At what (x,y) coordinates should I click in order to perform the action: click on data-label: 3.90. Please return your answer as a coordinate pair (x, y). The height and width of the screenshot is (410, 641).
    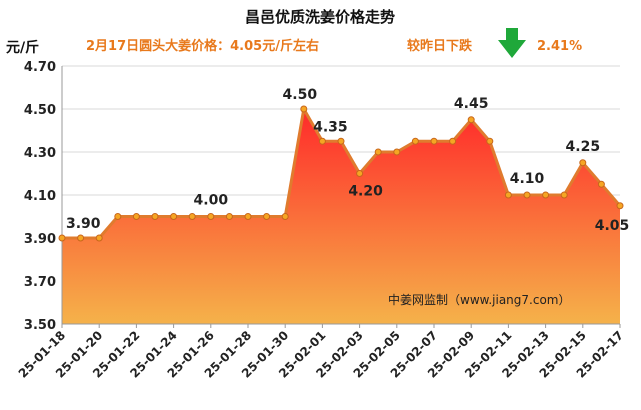
    Looking at the image, I should click on (83, 224).